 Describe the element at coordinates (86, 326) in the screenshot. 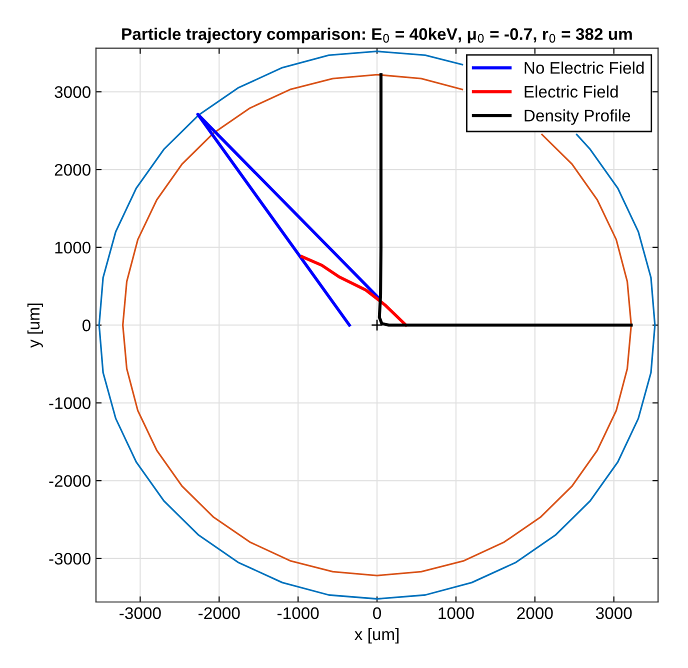

I see `y-tick-label: 0` at that location.